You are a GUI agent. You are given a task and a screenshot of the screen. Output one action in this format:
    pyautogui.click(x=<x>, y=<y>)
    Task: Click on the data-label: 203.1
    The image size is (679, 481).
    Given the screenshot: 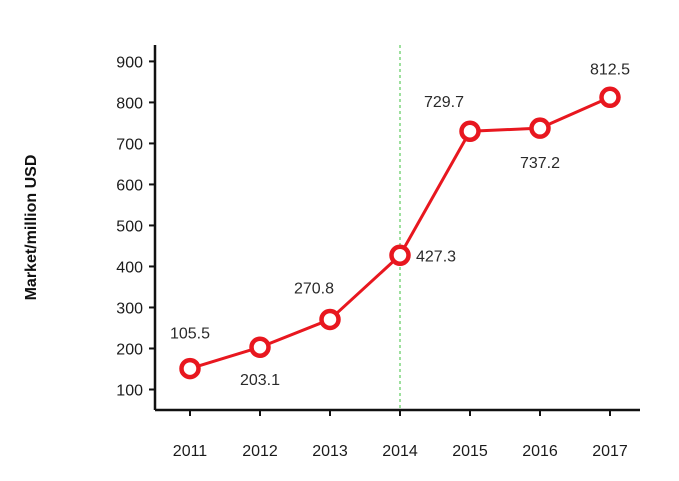 What is the action you would take?
    pyautogui.click(x=260, y=380)
    